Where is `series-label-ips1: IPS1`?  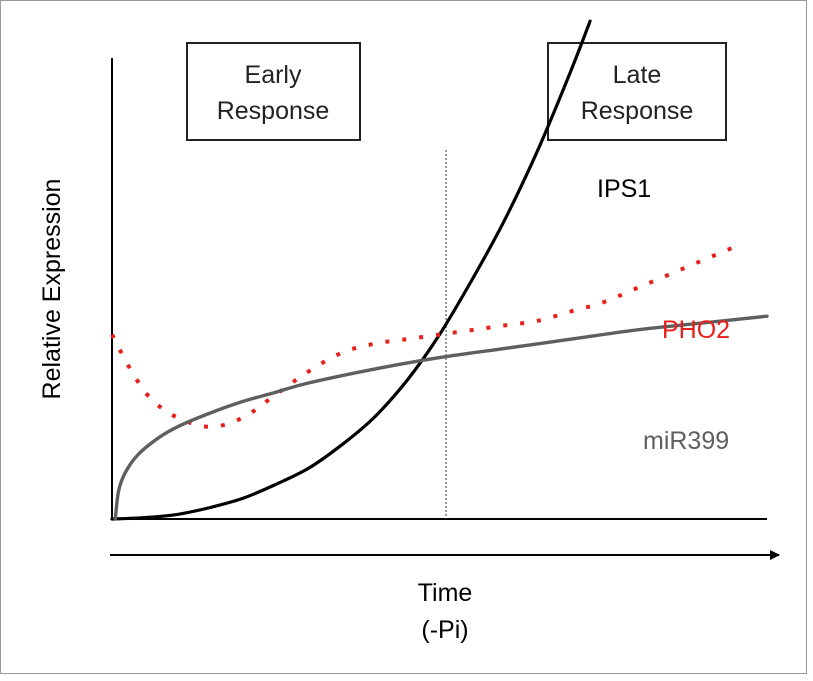 series-label-ips1: IPS1 is located at coordinates (624, 189).